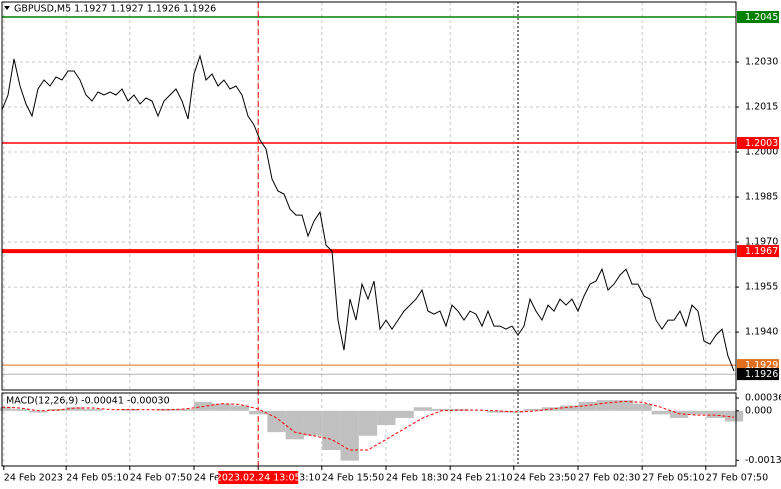  Describe the element at coordinates (737, 478) in the screenshot. I see `x-tick-label: 27 Feb 07:50` at that location.